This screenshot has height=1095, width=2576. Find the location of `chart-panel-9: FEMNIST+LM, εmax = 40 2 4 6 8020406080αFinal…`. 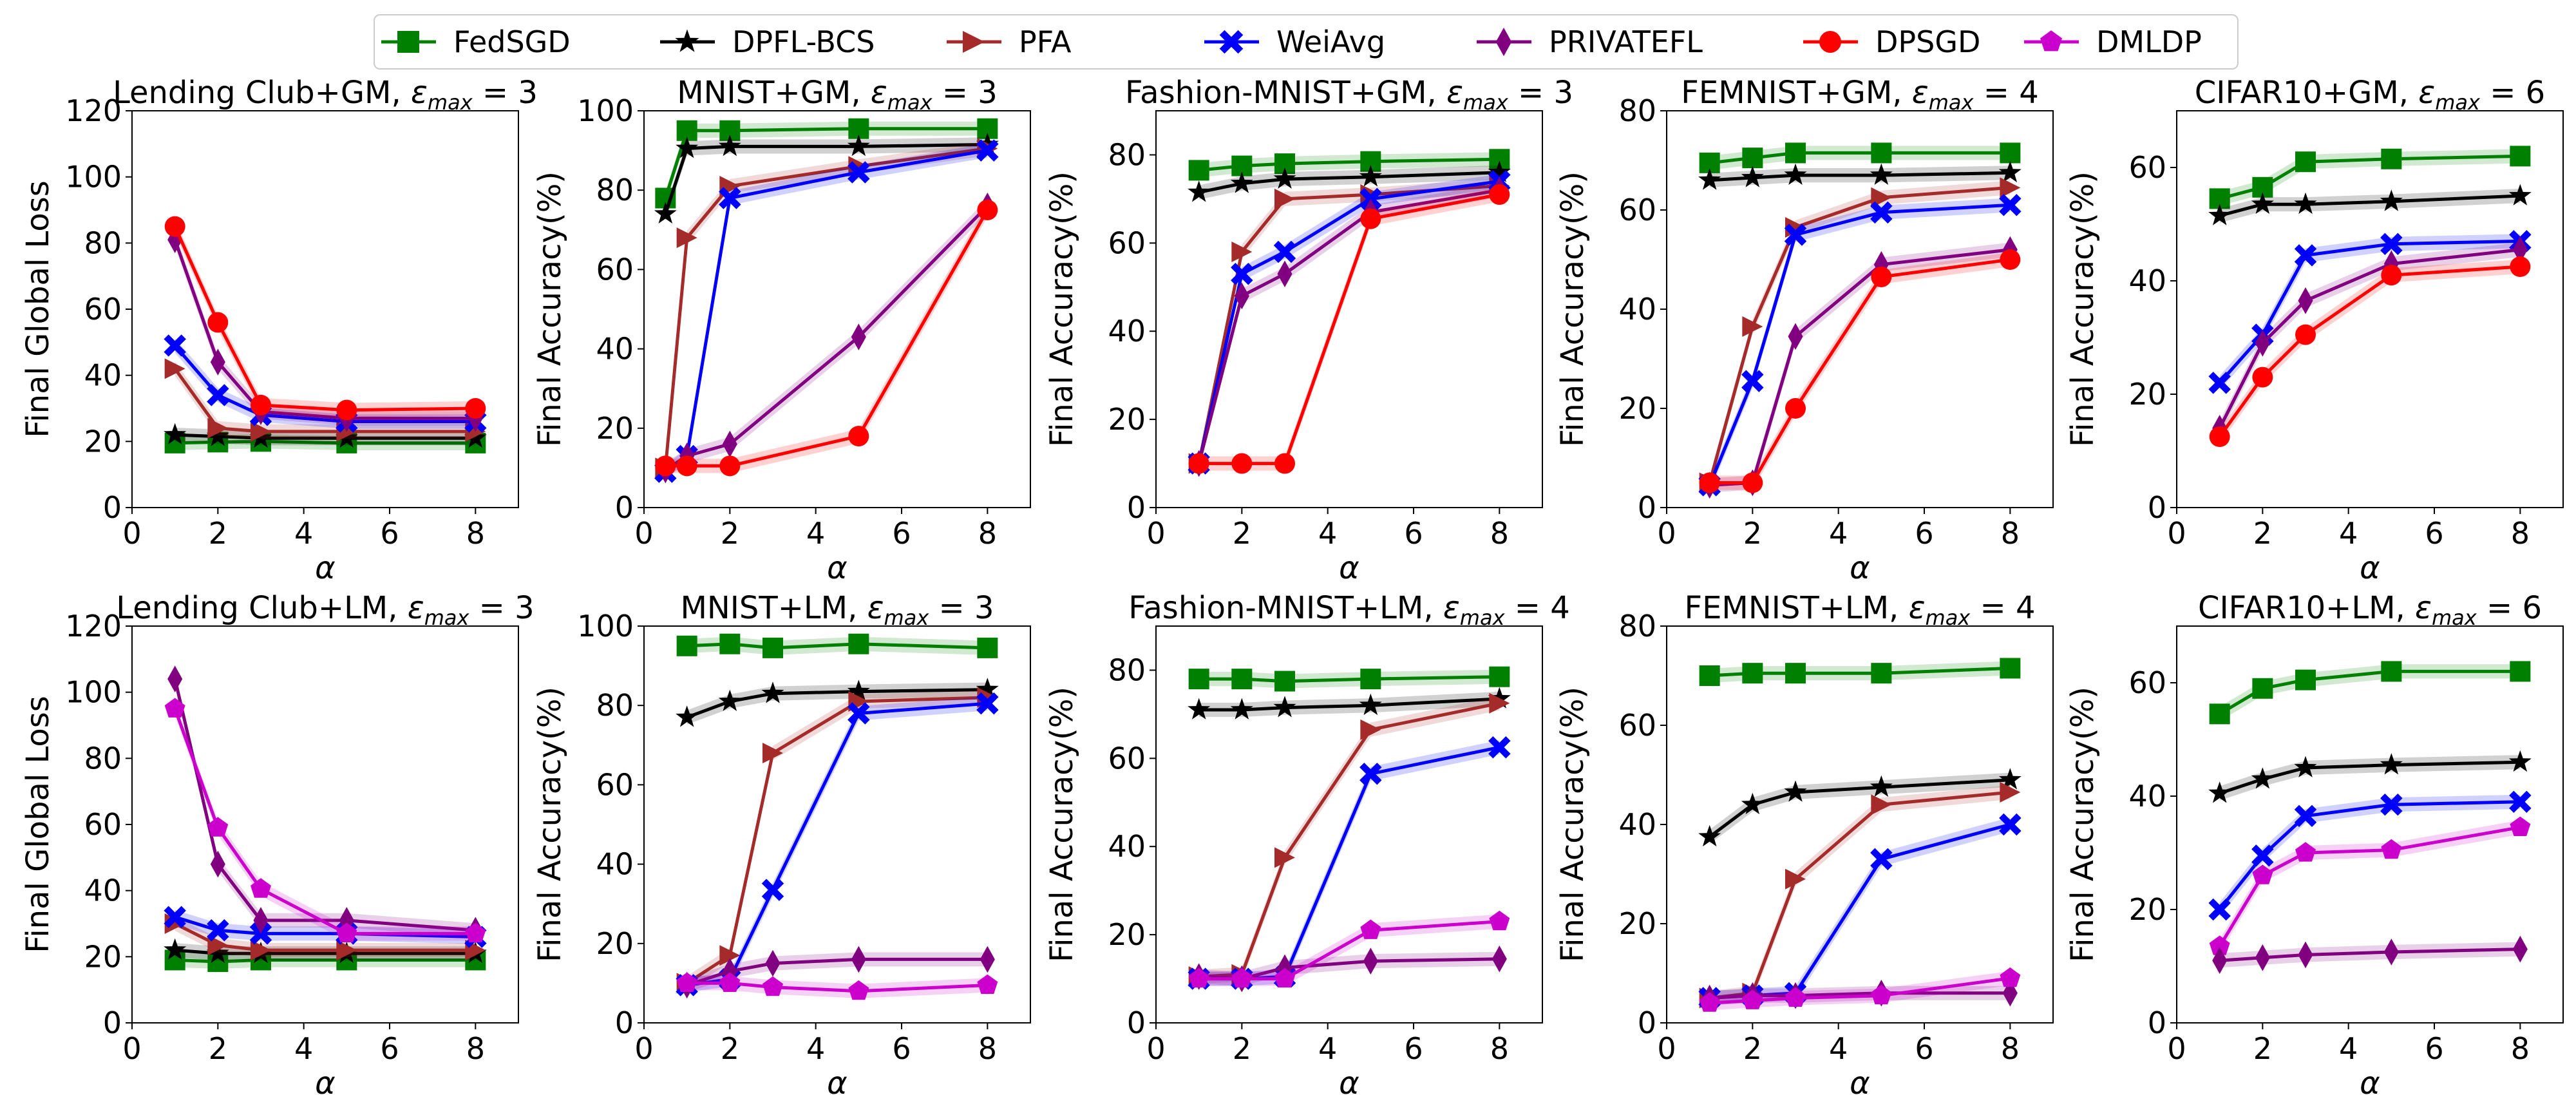

chart-panel-9: FEMNIST+LM, εmax = 40 2 4 6 8020406080αFinal… is located at coordinates (1805, 842).